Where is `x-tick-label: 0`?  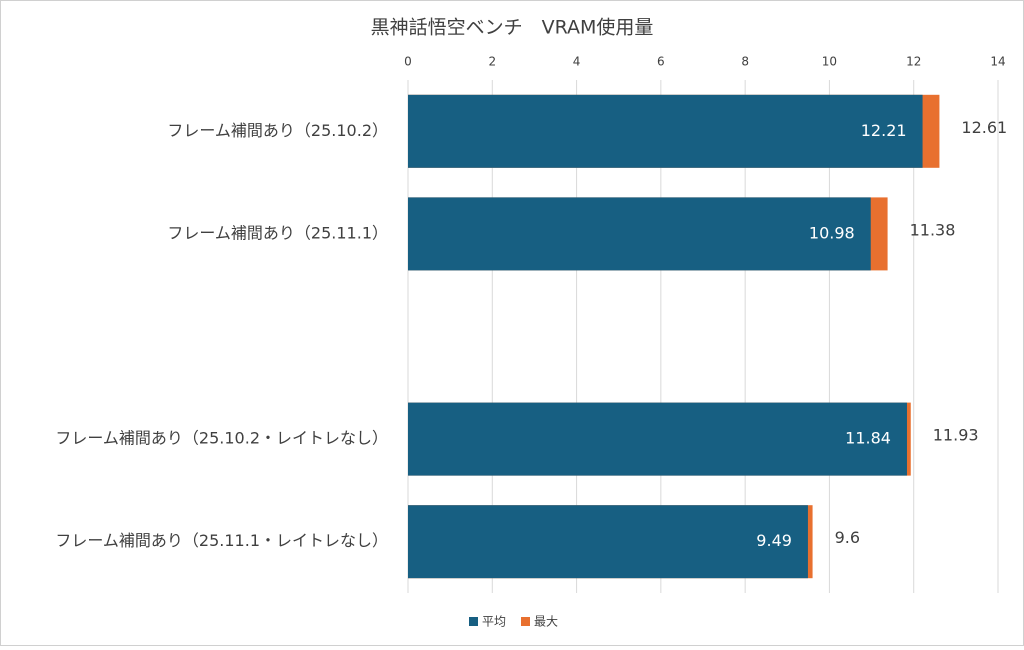 x-tick-label: 0 is located at coordinates (408, 62).